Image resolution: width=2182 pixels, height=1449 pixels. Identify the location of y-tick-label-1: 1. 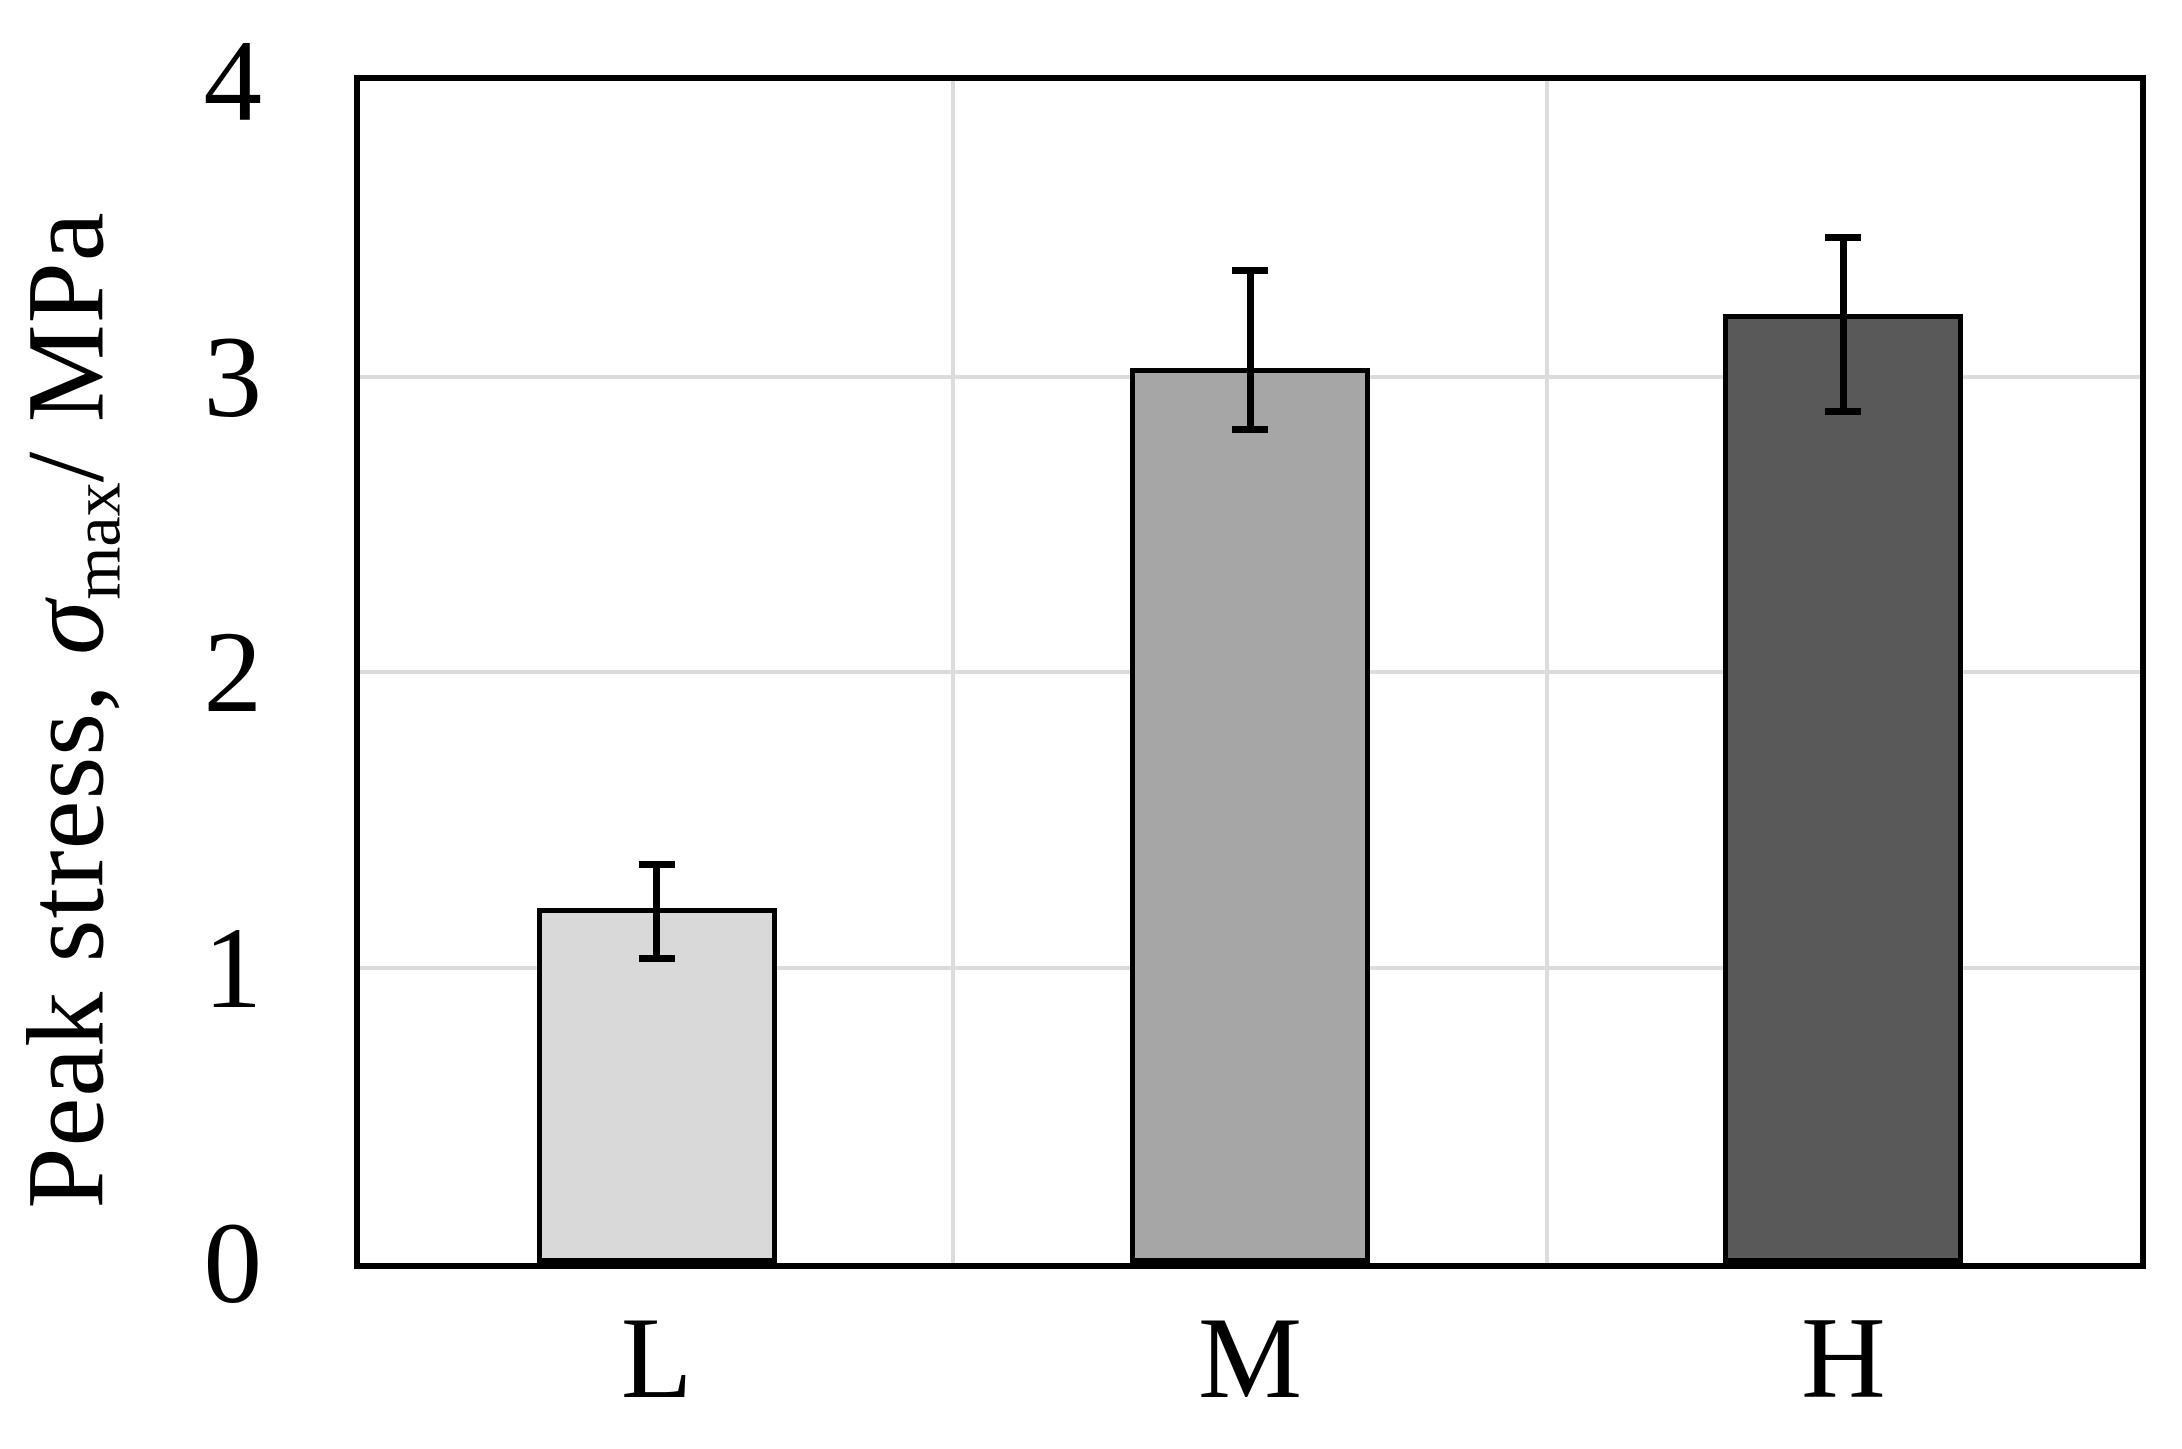
(233, 968).